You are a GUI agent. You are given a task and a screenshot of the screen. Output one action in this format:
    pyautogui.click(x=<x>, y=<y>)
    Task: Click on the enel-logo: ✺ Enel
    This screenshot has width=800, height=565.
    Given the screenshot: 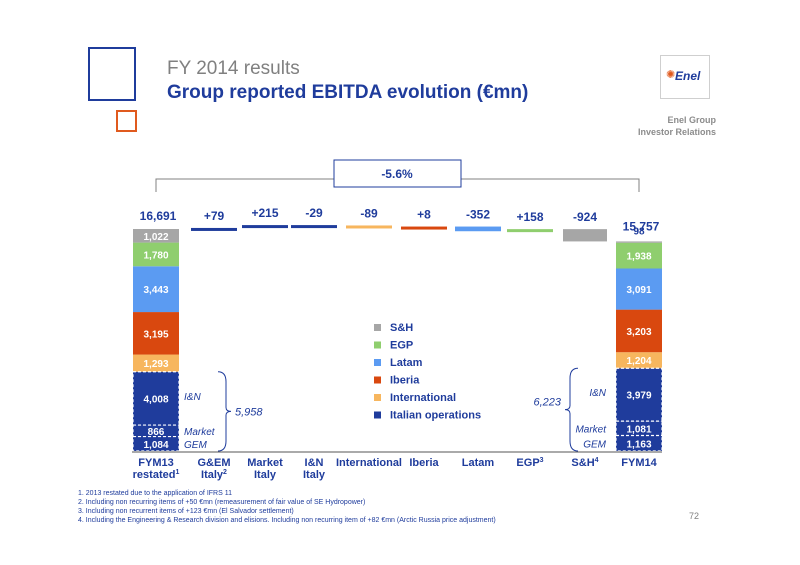 What is the action you would take?
    pyautogui.click(x=685, y=77)
    